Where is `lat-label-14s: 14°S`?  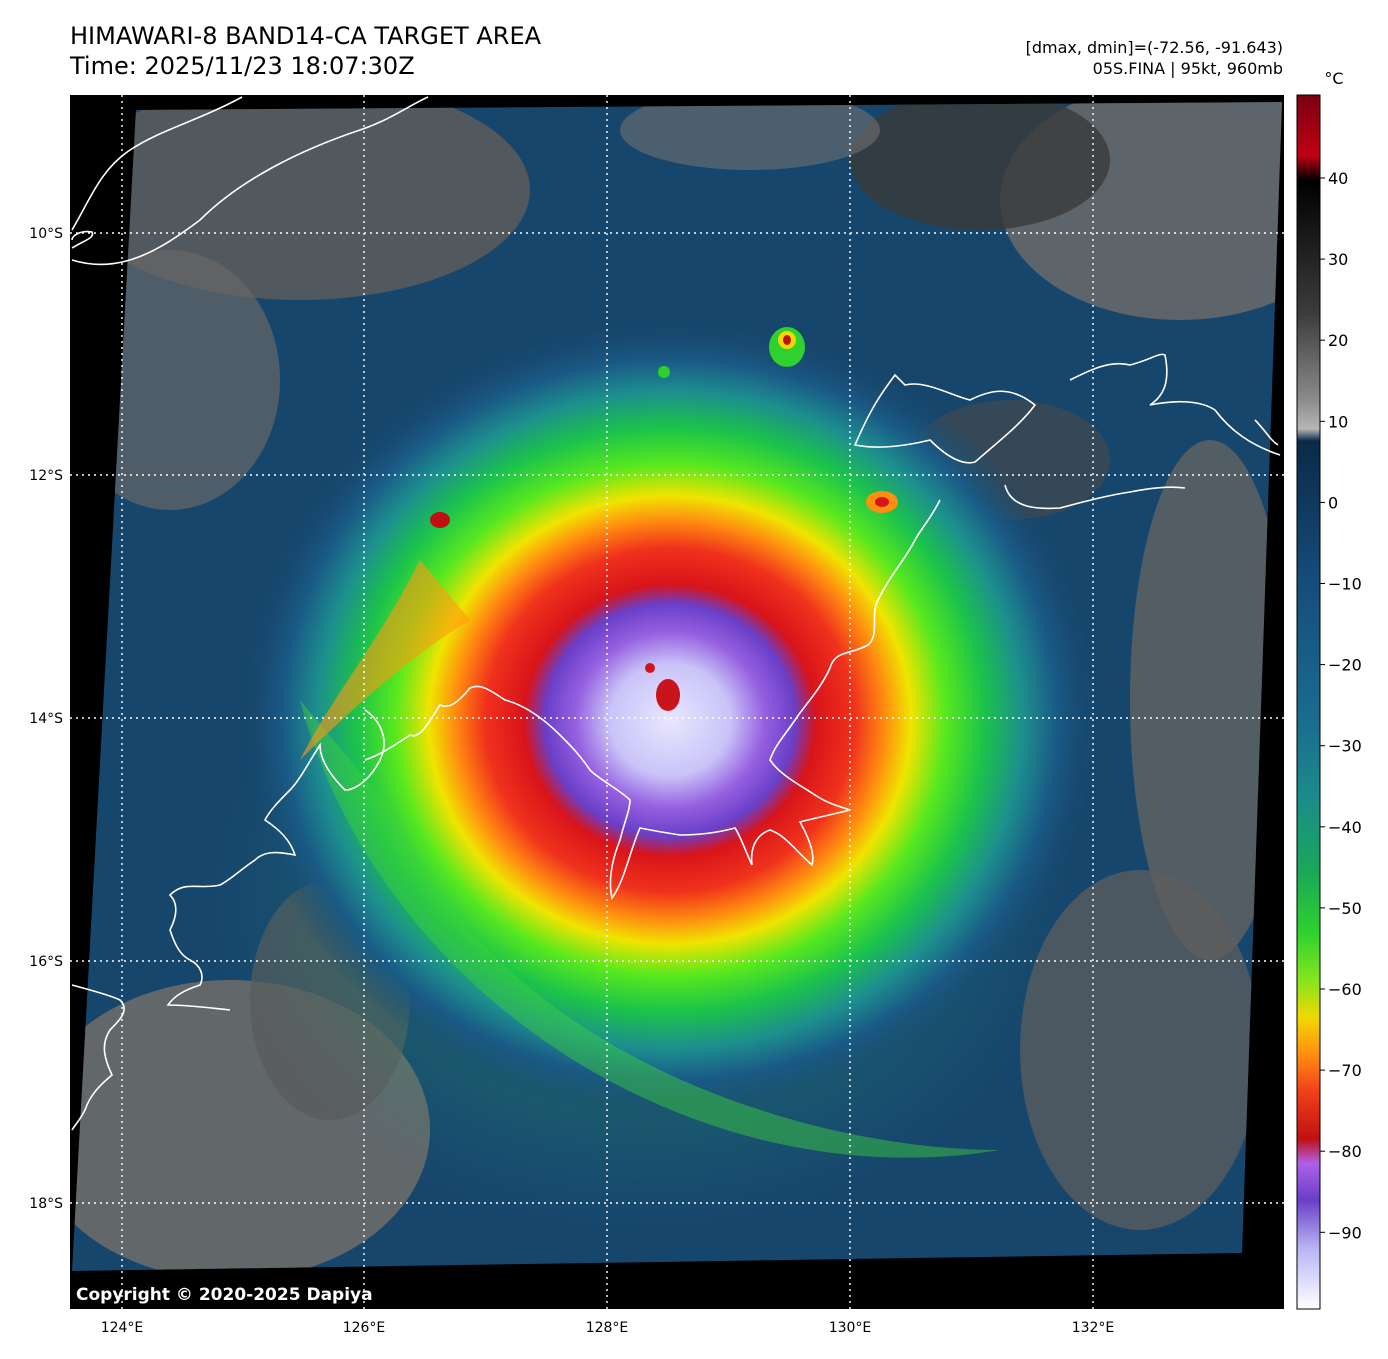 lat-label-14s: 14°S is located at coordinates (46, 719).